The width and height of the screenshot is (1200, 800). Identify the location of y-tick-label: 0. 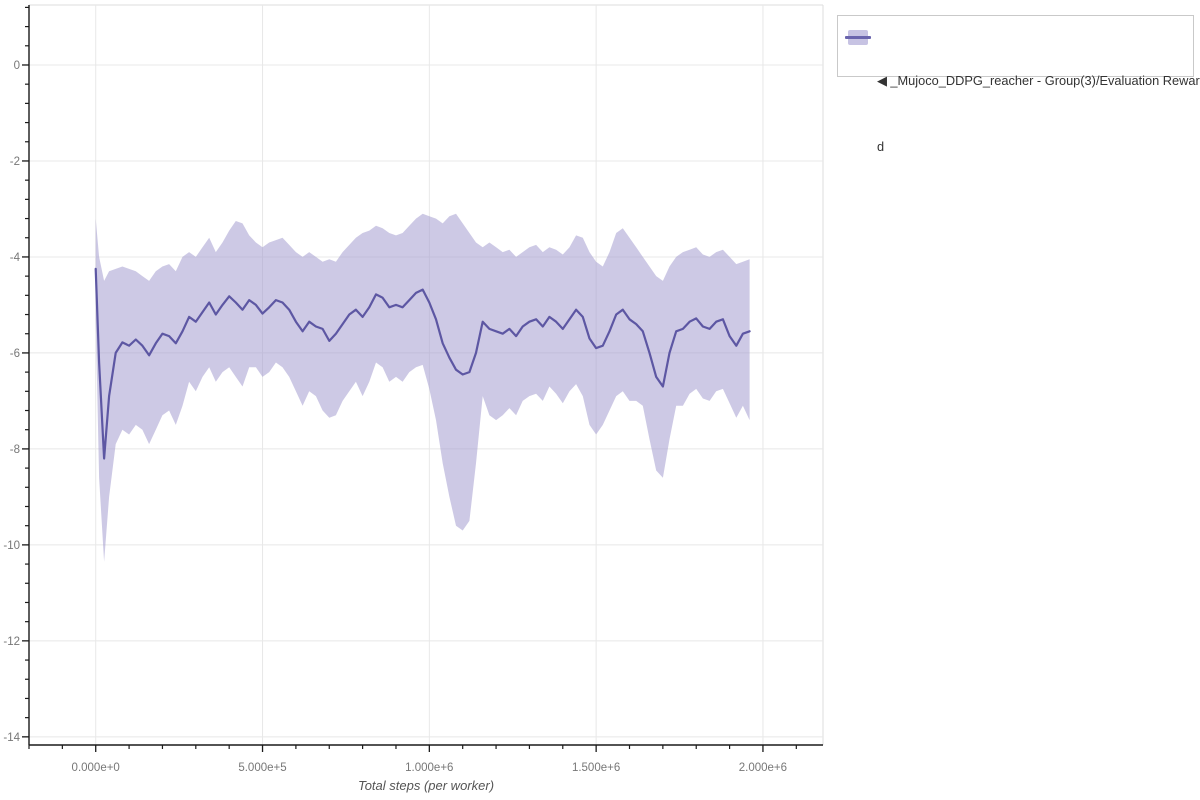
(17, 66).